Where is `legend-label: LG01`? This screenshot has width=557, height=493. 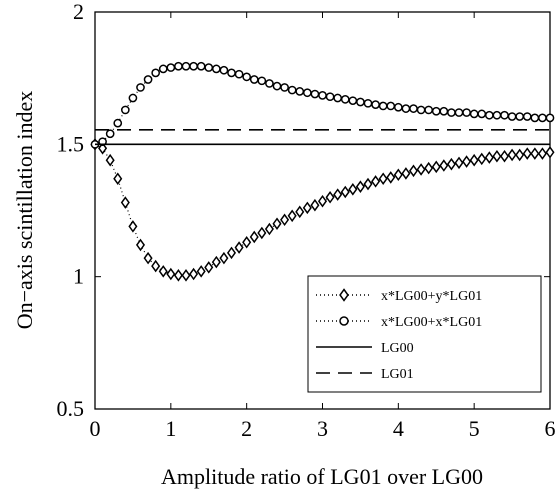 legend-label: LG01 is located at coordinates (397, 374).